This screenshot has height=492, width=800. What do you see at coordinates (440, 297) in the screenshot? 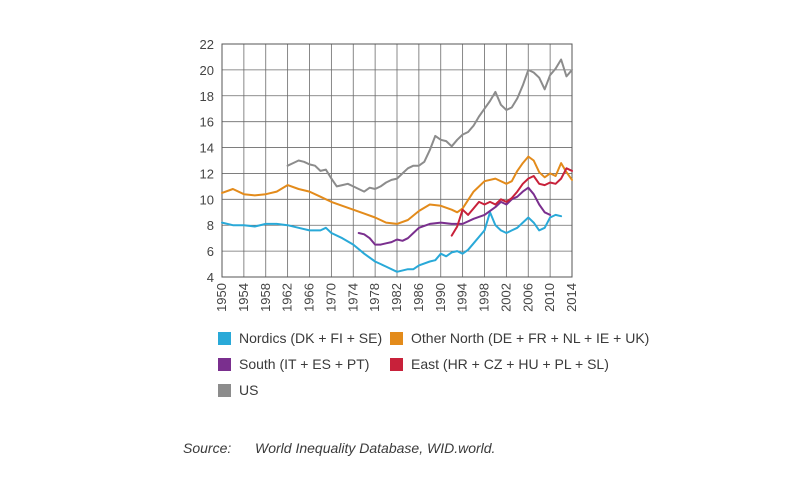
I see `x-tick-label: 1990` at bounding box center [440, 297].